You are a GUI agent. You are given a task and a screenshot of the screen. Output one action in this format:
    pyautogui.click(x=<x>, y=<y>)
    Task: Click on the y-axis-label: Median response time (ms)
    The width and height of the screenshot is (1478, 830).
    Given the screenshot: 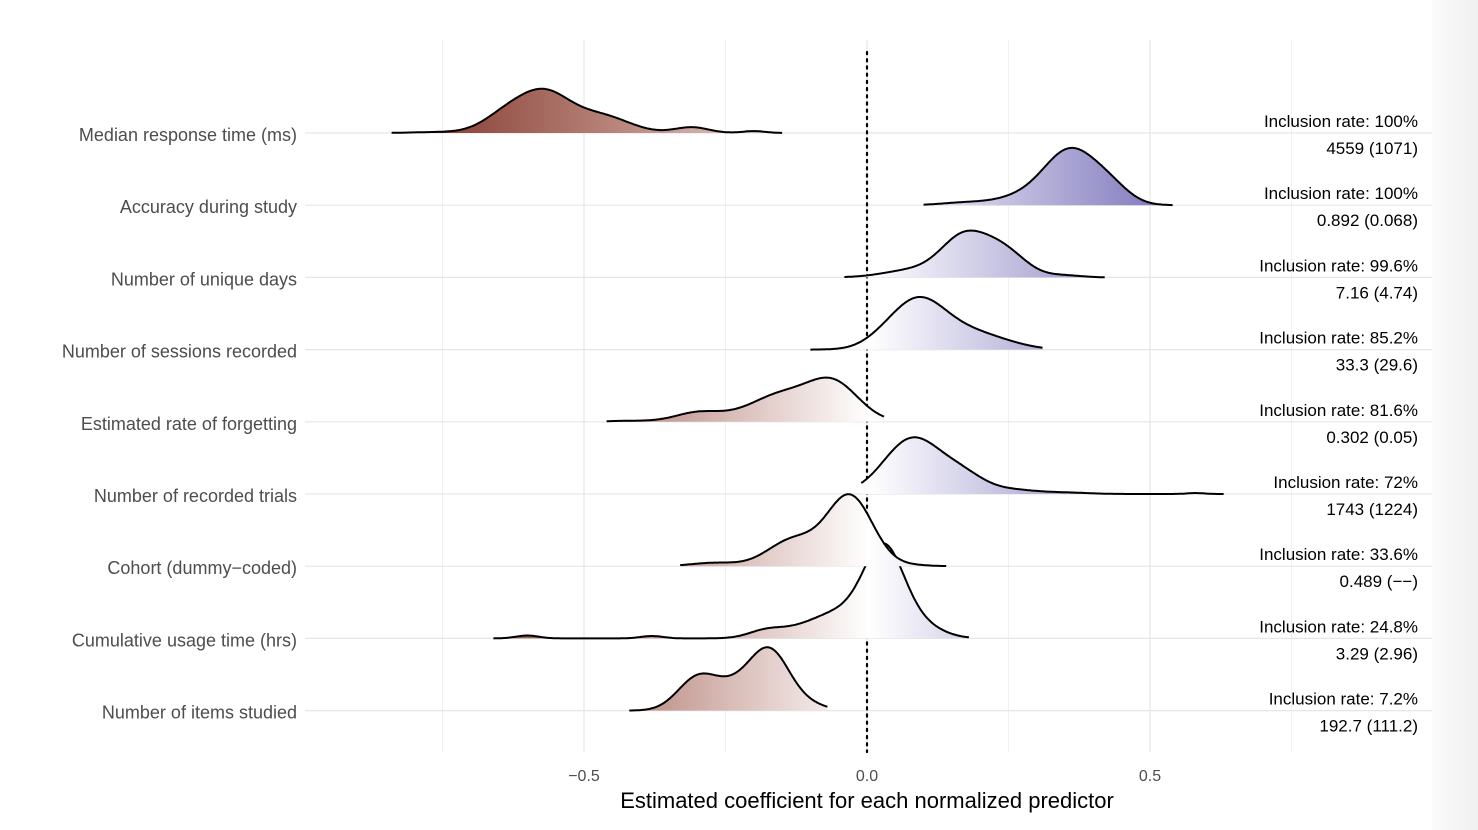 What is the action you would take?
    pyautogui.click(x=188, y=135)
    